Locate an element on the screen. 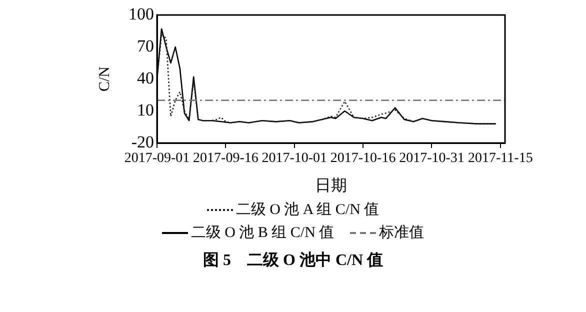  y-tick-label: 70 is located at coordinates (145, 46).